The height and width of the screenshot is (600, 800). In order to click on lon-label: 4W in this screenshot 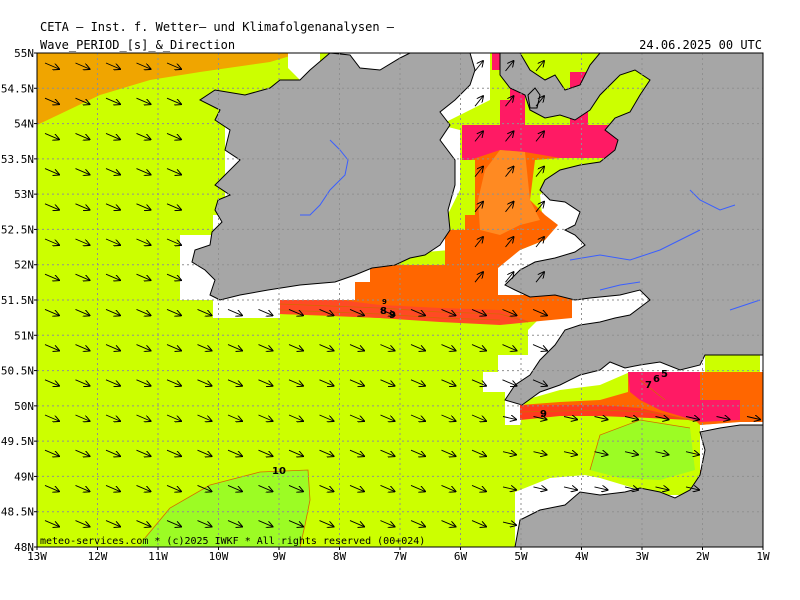, I will do `click(582, 556)`.